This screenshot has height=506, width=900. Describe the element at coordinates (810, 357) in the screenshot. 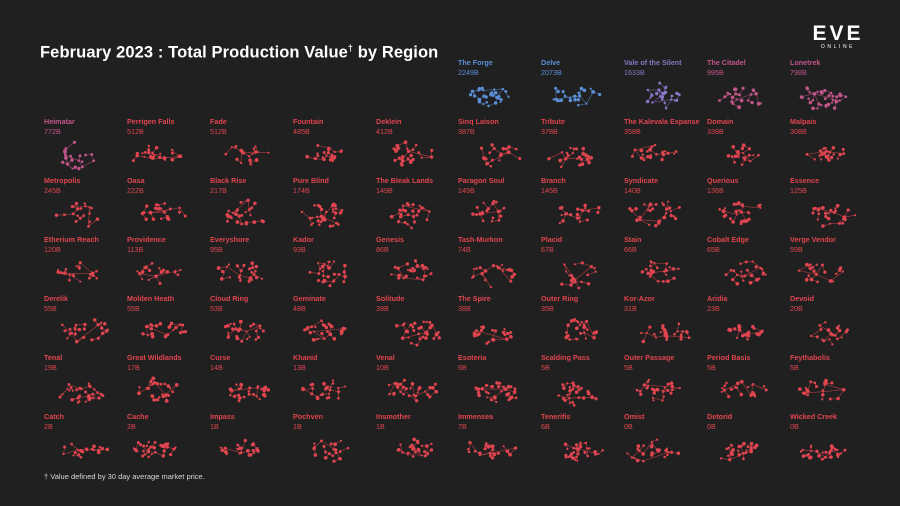

I see `region-name: Feythabolis` at that location.